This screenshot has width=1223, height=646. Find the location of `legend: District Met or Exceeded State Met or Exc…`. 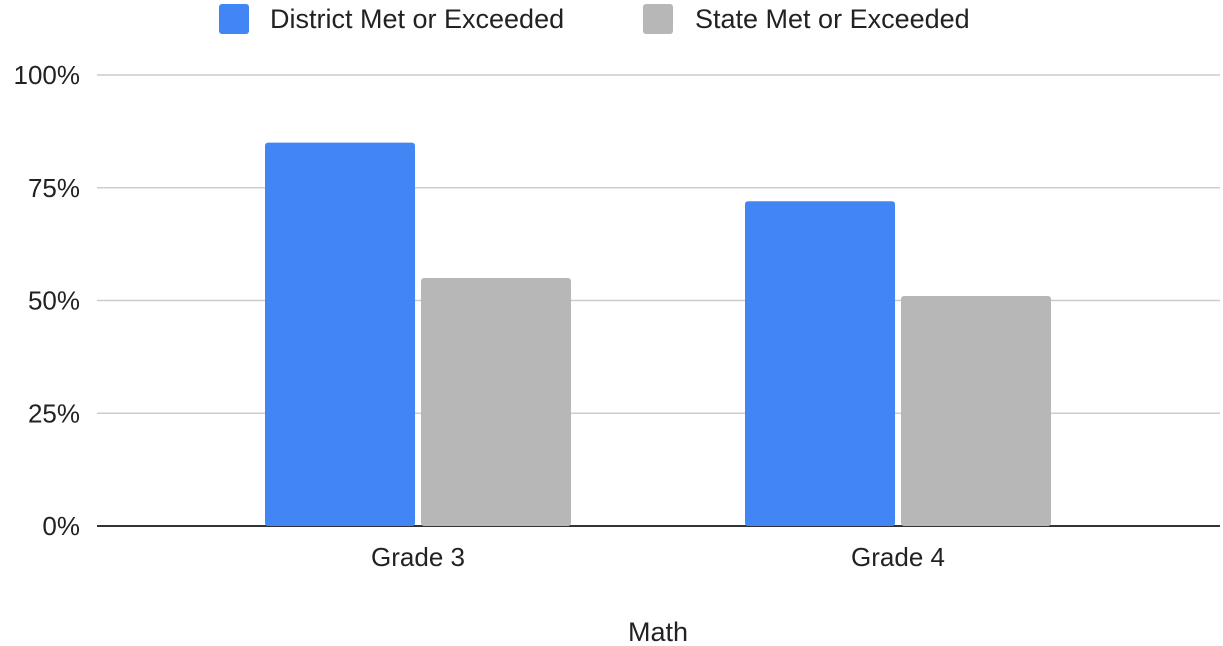

legend: District Met or Exceeded State Met or Exc… is located at coordinates (594, 19).